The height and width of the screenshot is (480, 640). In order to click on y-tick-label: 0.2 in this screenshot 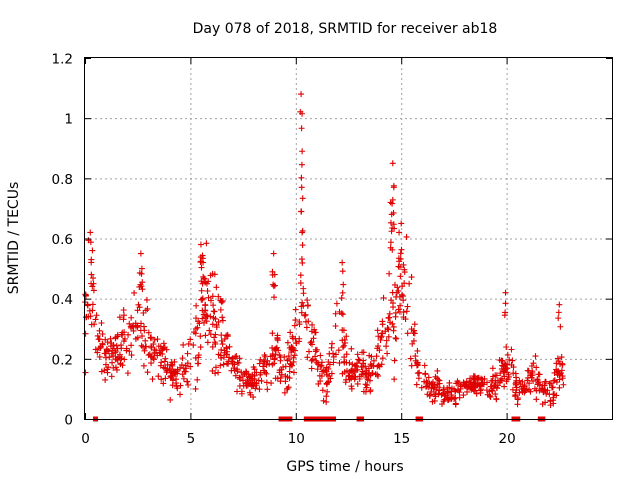, I will do `click(62, 360)`.